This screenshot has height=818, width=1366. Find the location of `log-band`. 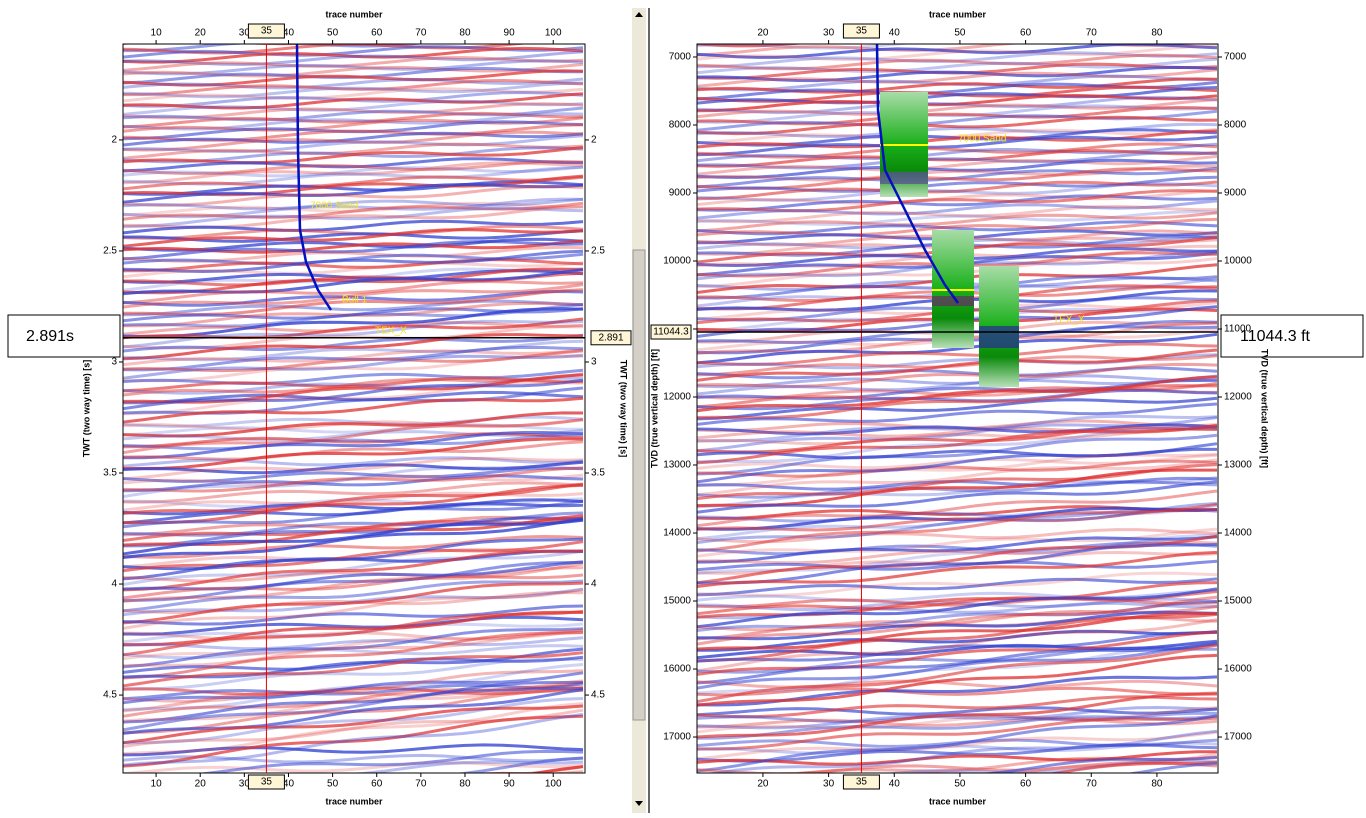

log-band is located at coordinates (953, 301).